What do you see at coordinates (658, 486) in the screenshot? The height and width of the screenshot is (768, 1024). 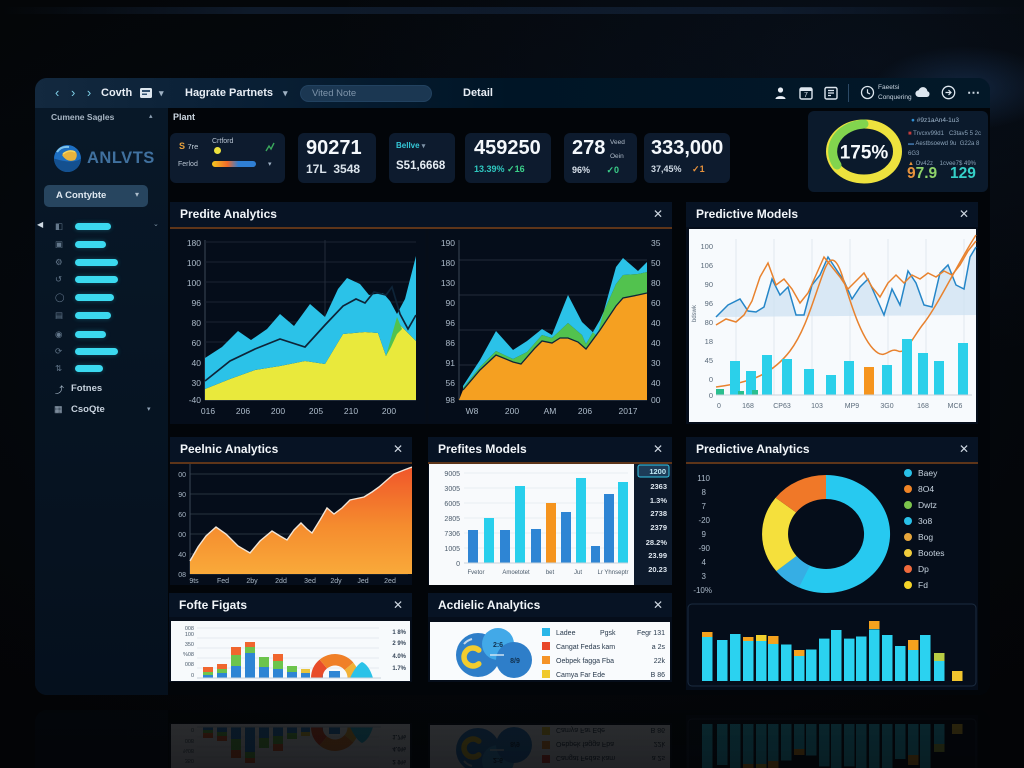 I see `svg-text: 2363` at bounding box center [658, 486].